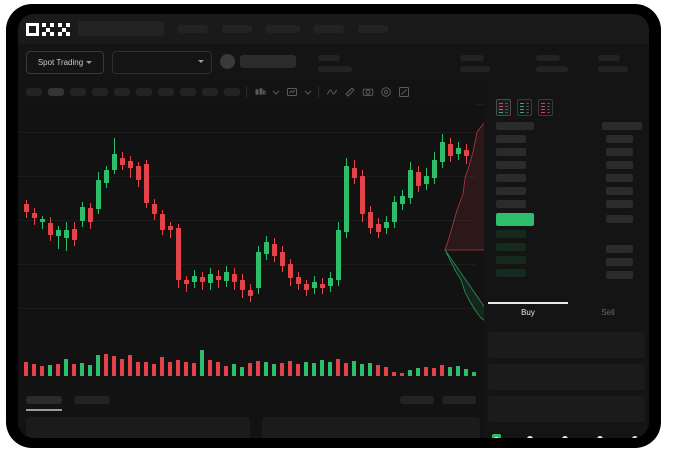 Image resolution: width=673 pixels, height=453 pixels. I want to click on amount-slider, so click(566, 436).